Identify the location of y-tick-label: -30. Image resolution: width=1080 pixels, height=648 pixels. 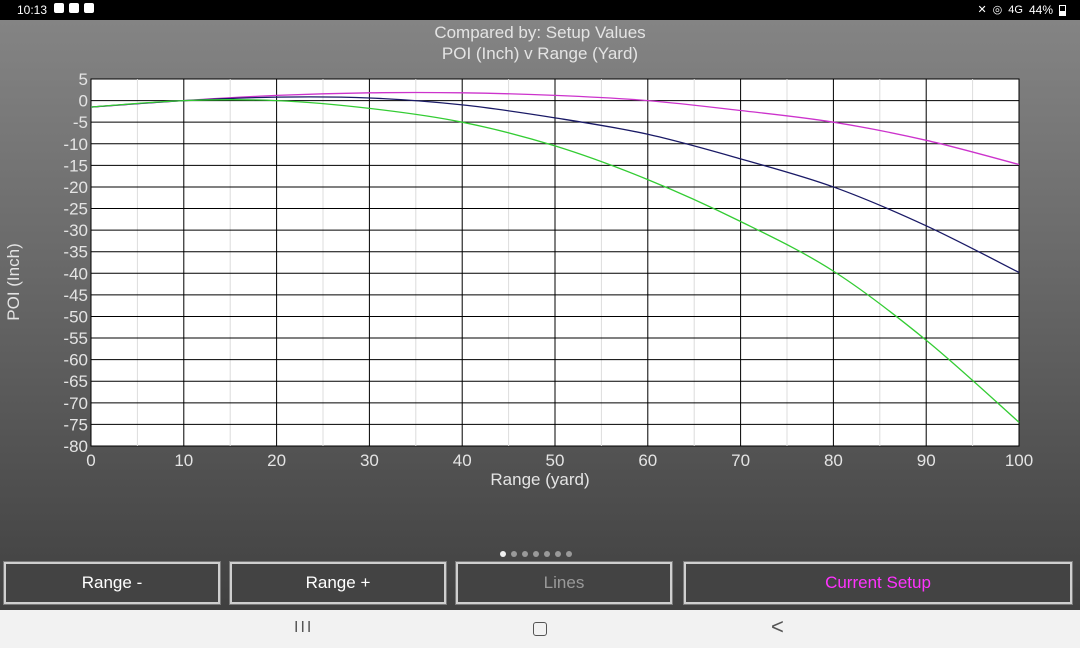
(75, 230).